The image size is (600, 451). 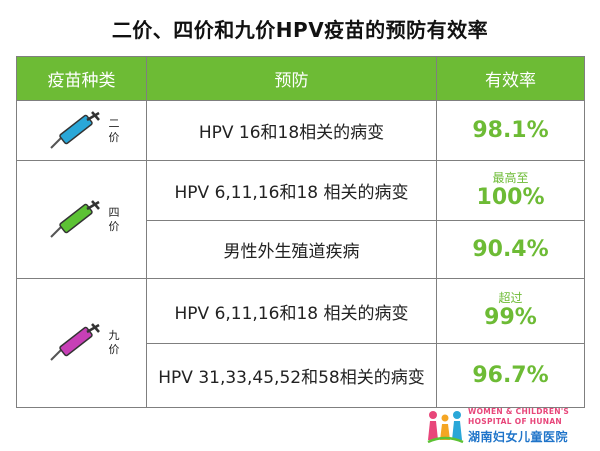 I want to click on efficacy-value: 96.7%, so click(x=510, y=375).